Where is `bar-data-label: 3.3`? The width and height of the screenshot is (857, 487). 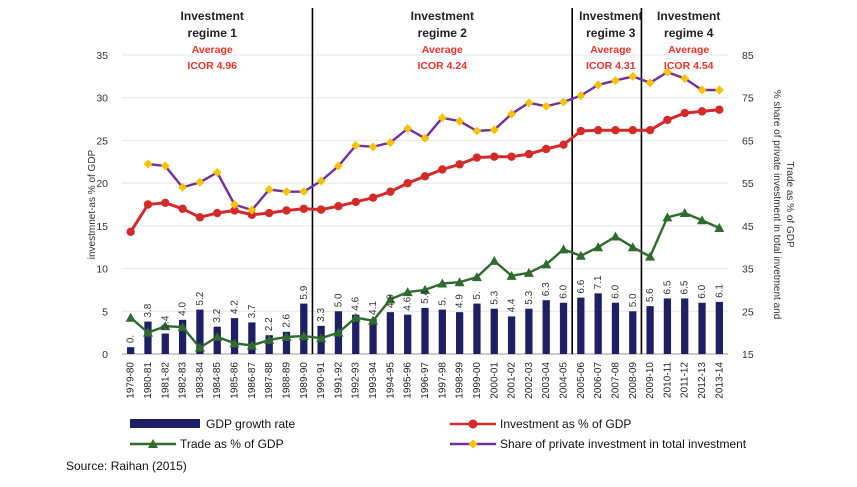 bar-data-label: 3.3 is located at coordinates (321, 314).